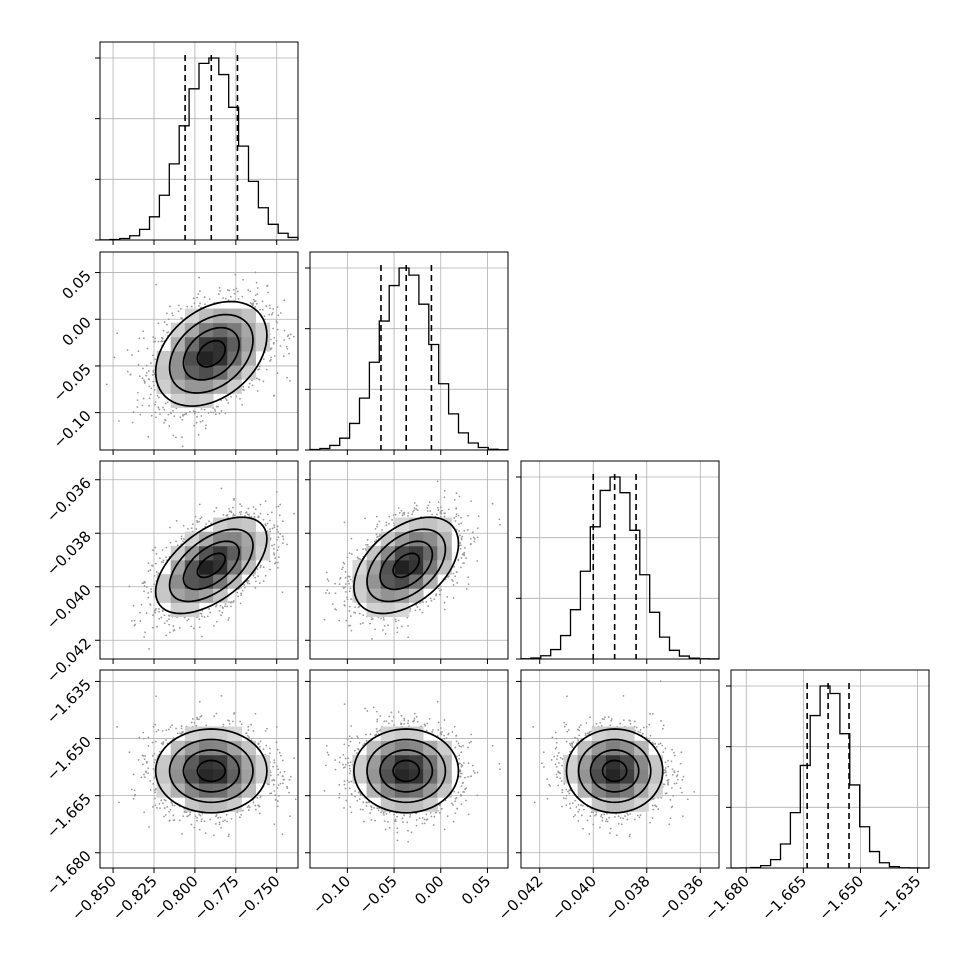 The height and width of the screenshot is (970, 970). What do you see at coordinates (412, 546) in the screenshot?
I see `density-plot-area` at bounding box center [412, 546].